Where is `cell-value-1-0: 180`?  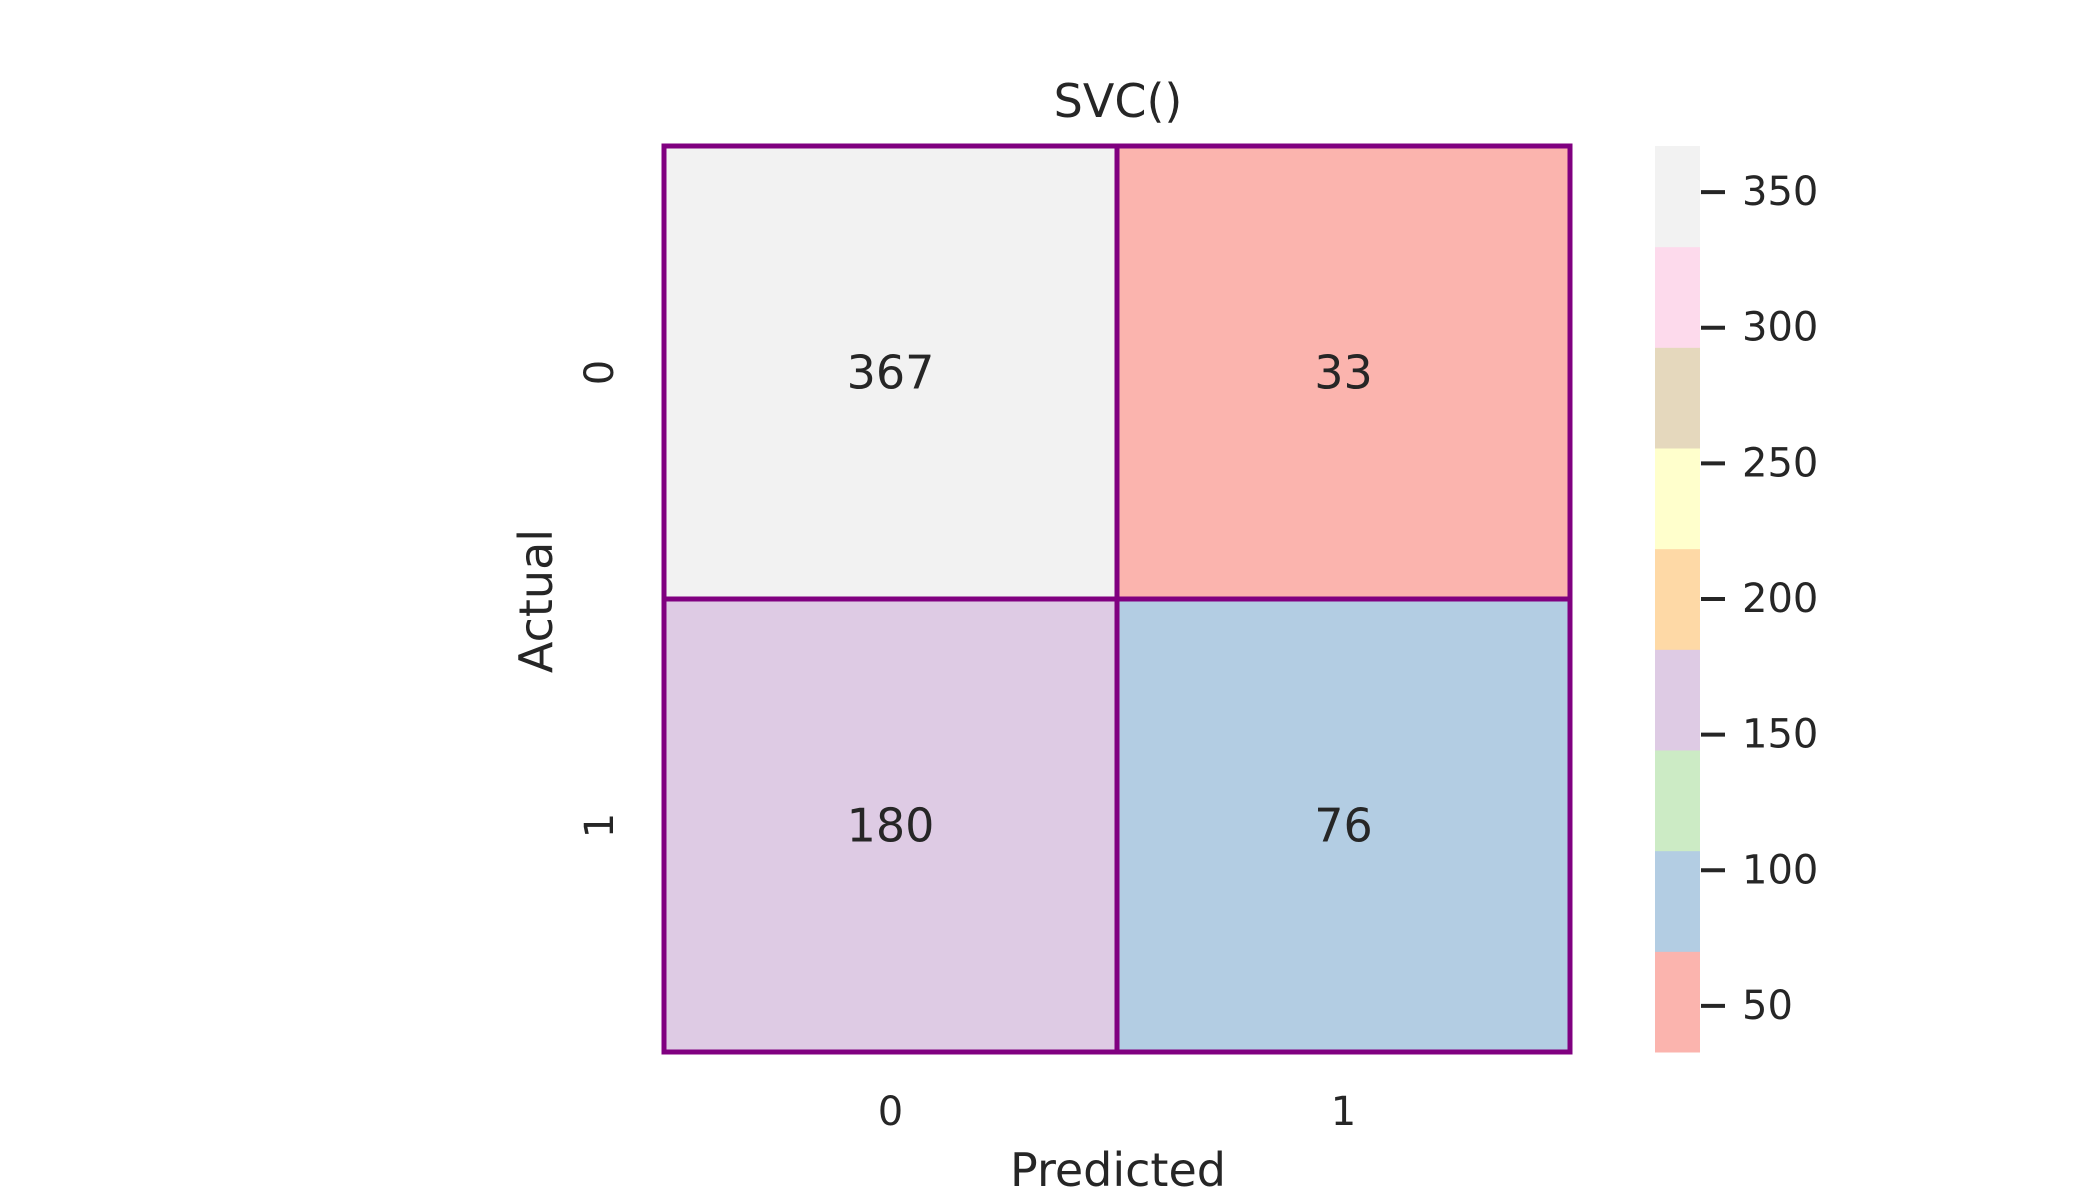 cell-value-1-0: 180 is located at coordinates (891, 826).